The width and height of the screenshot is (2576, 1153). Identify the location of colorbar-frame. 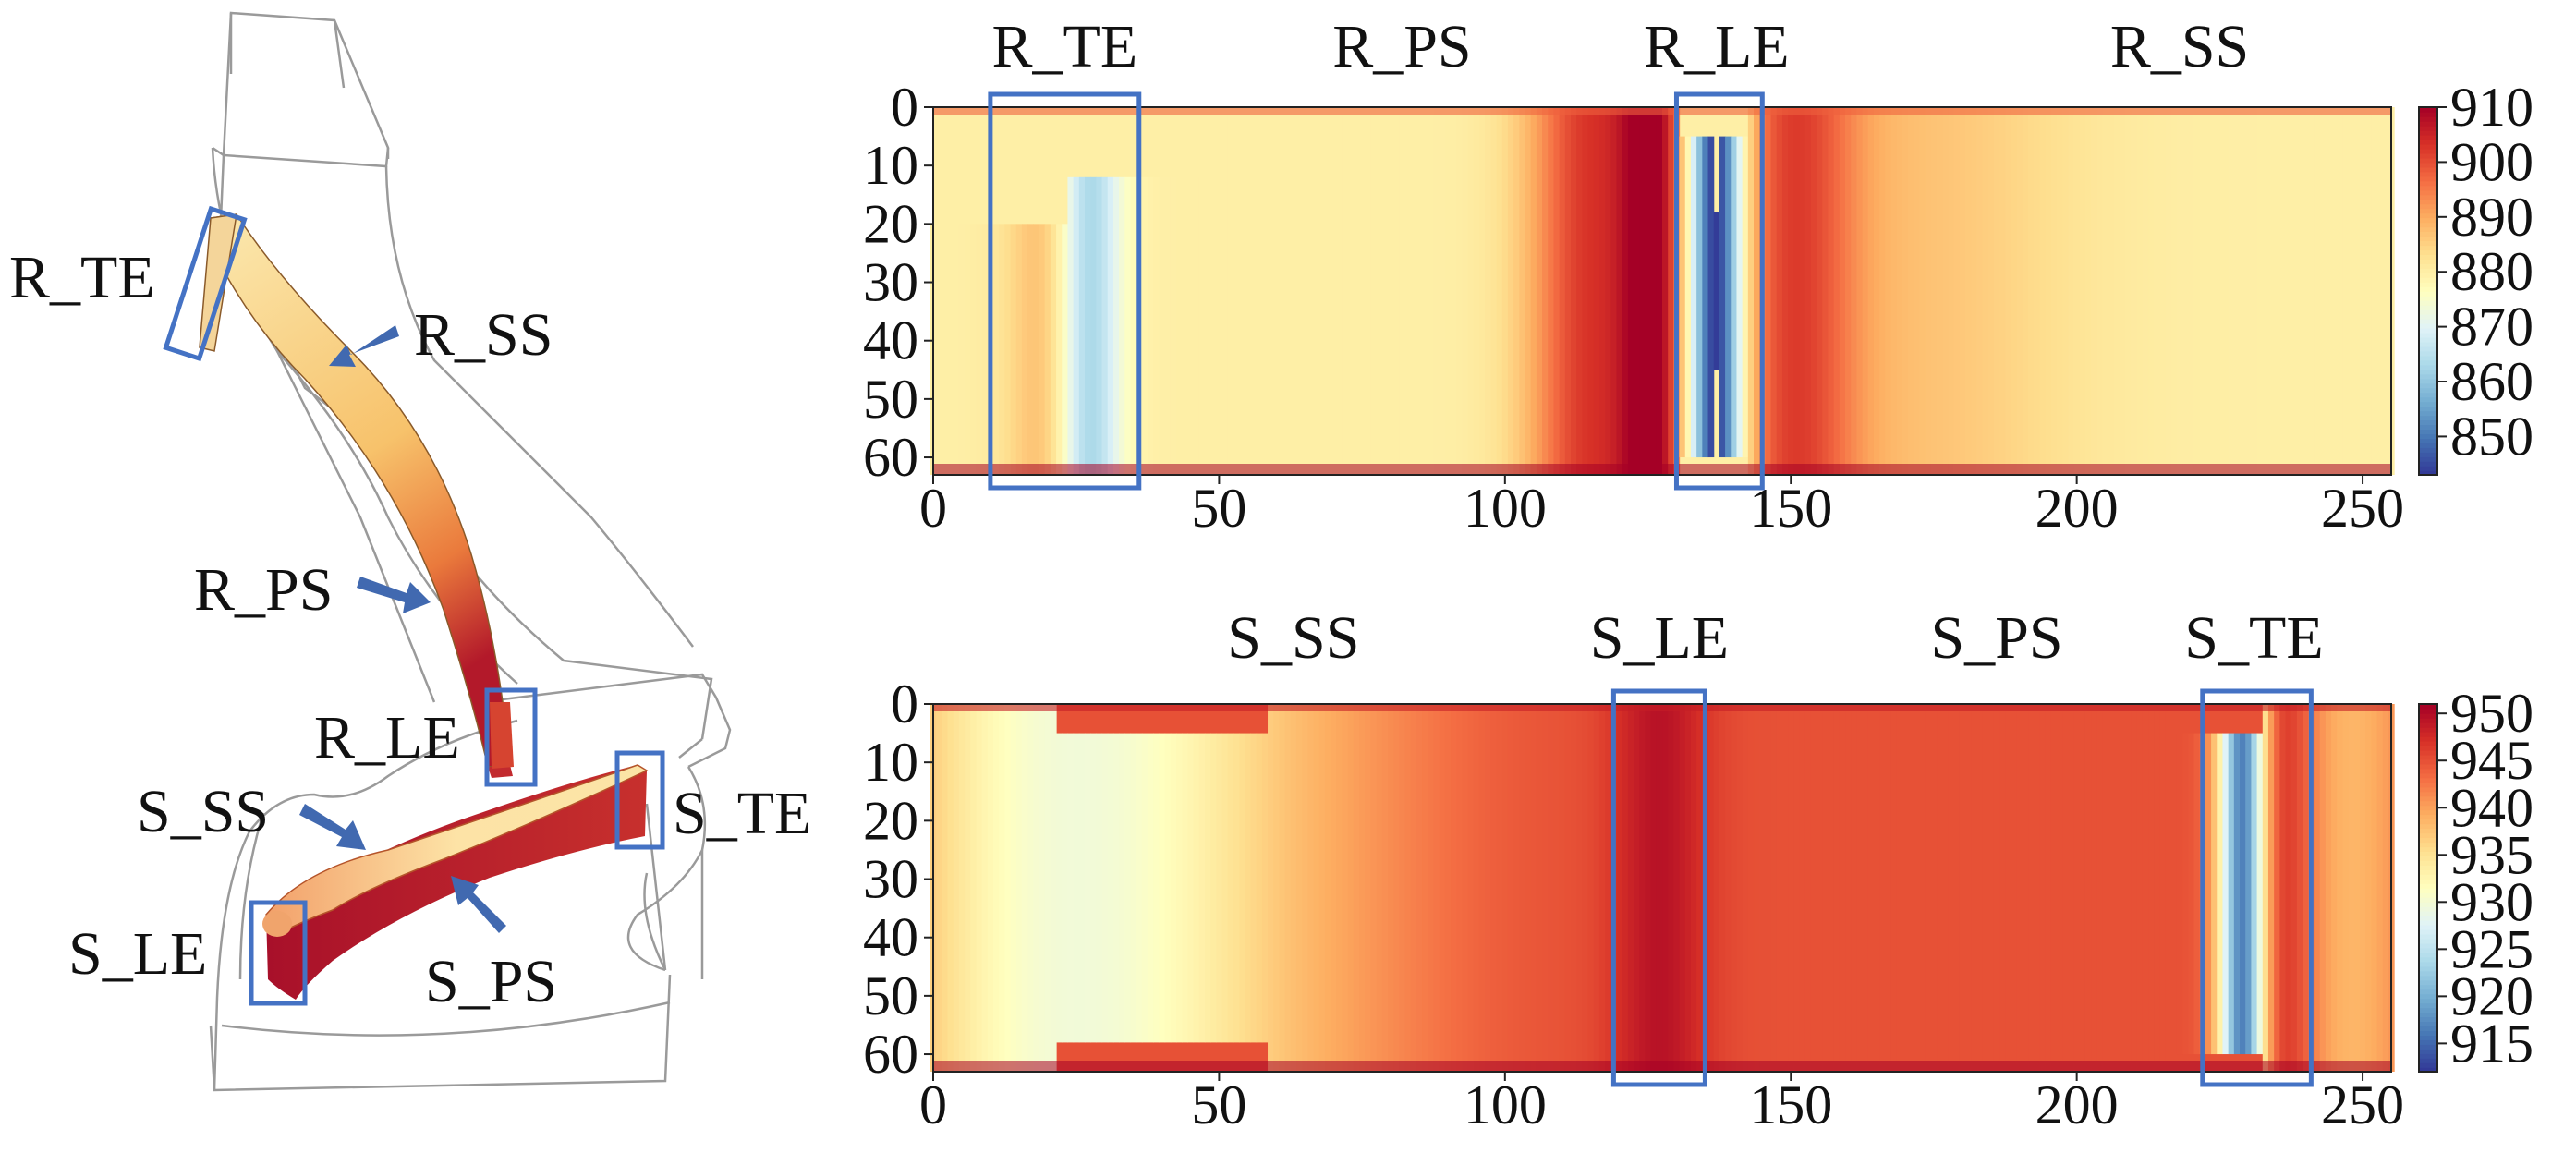
(2428, 888).